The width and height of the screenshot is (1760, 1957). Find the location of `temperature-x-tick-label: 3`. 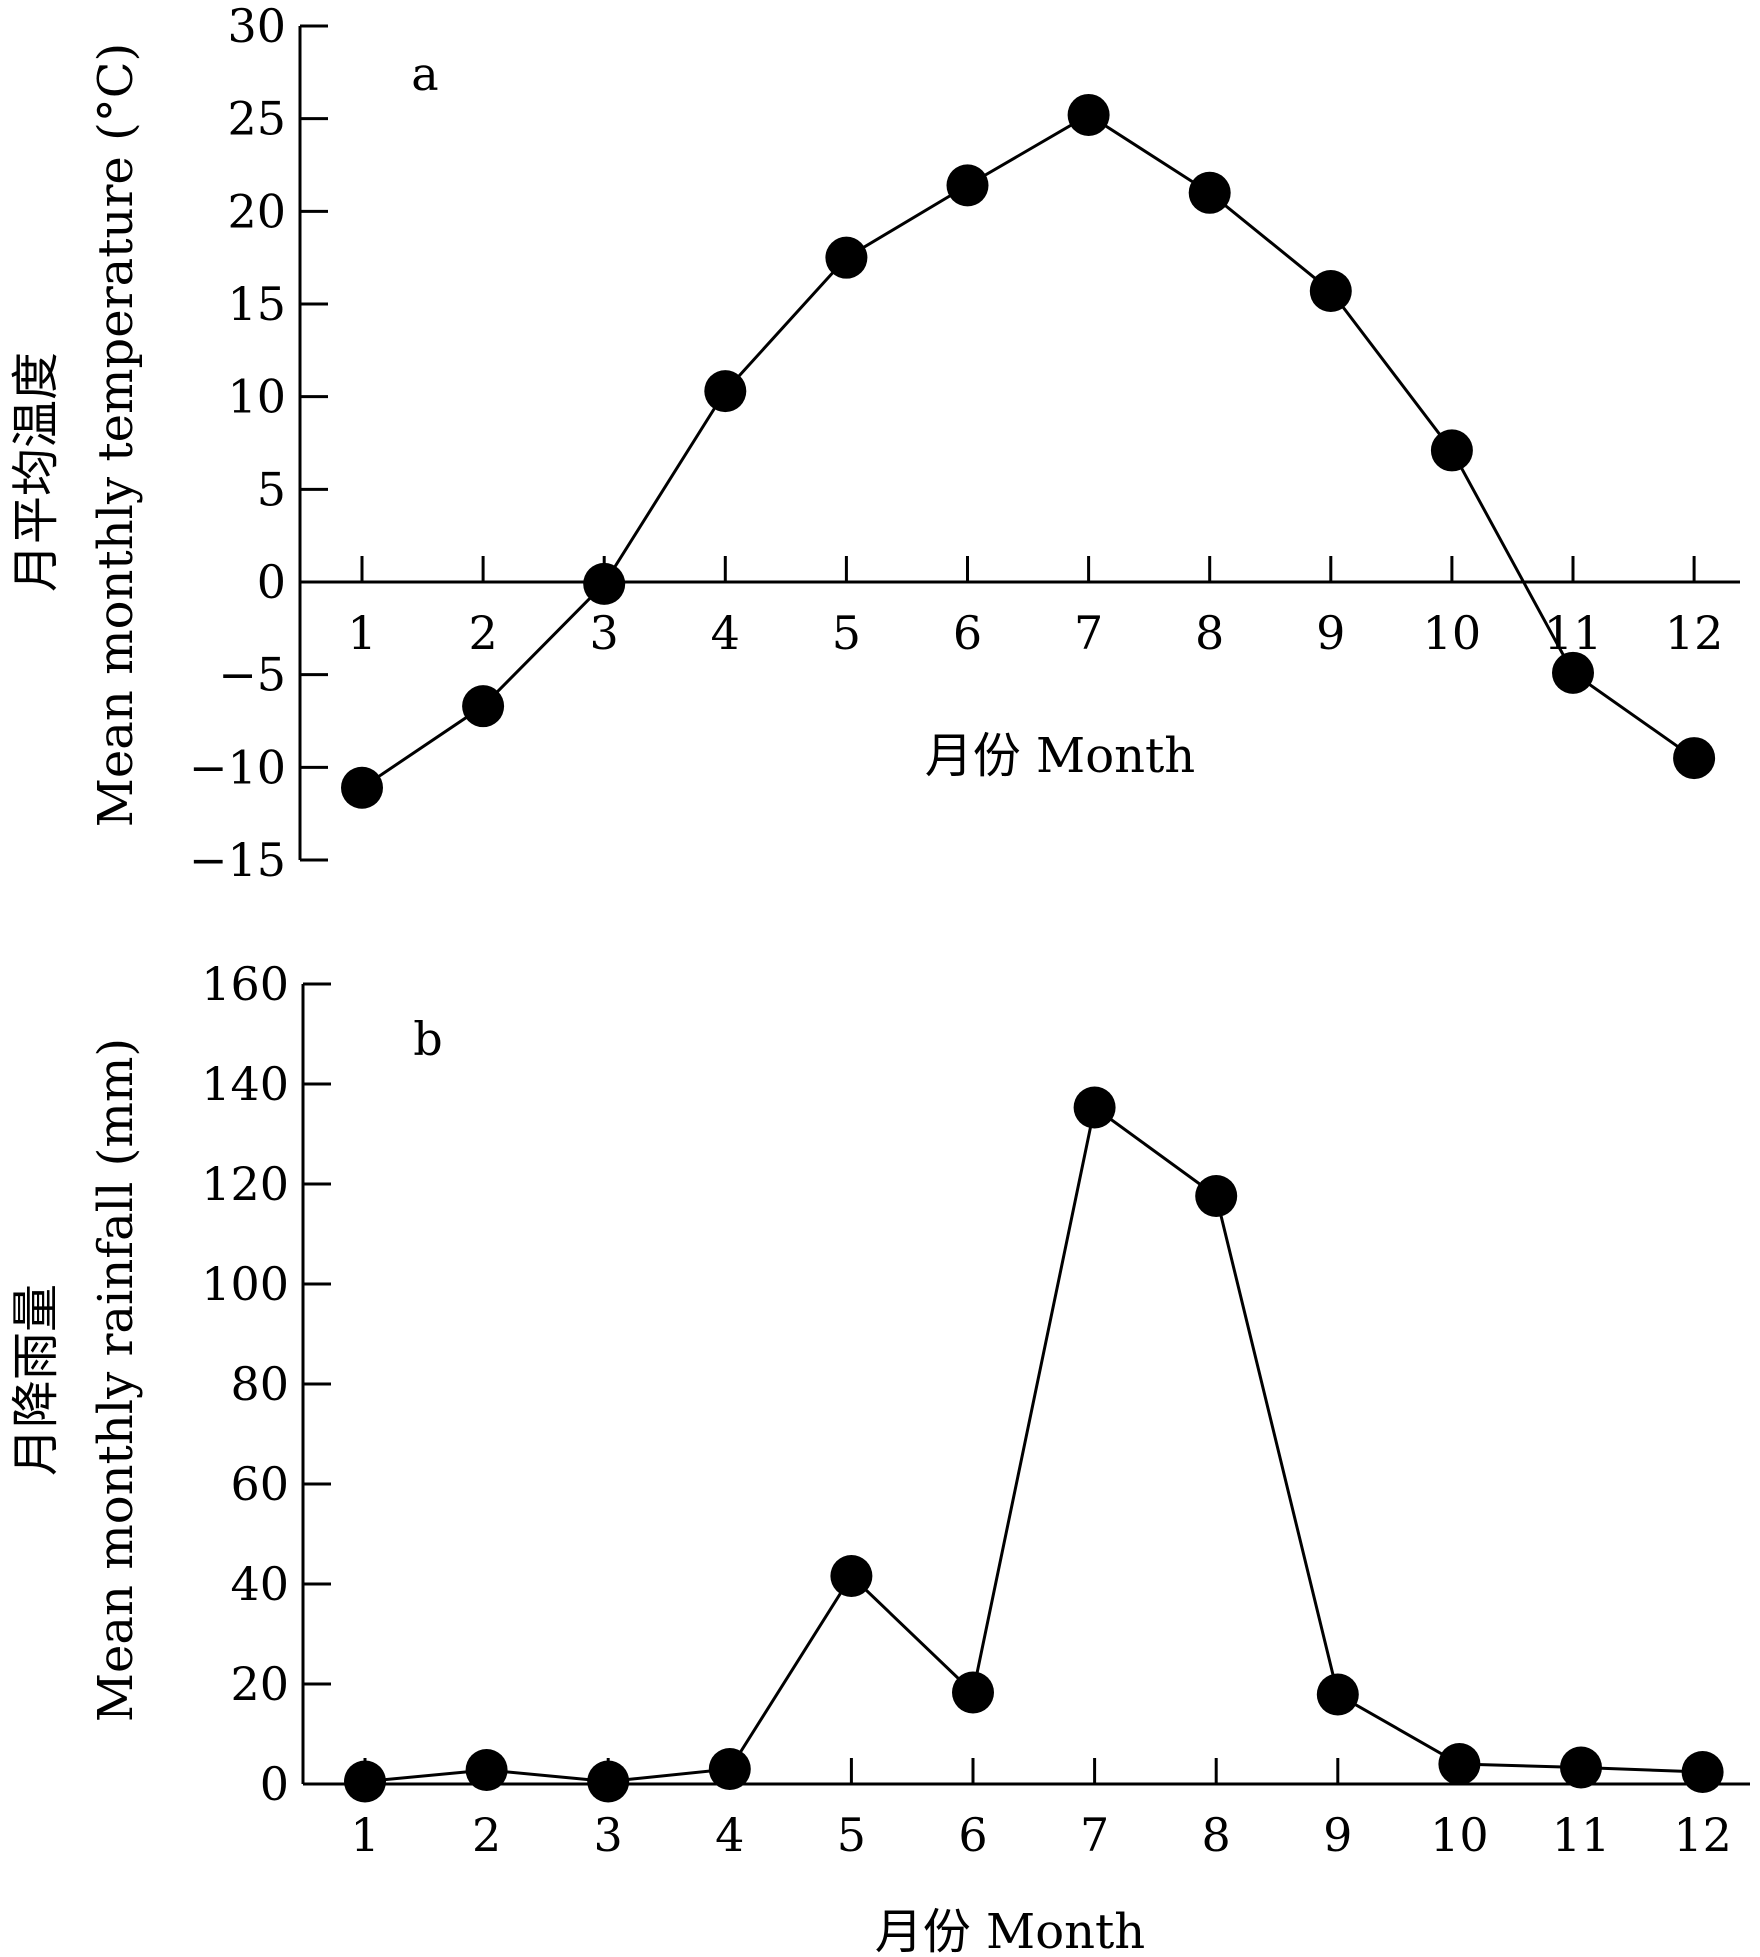

temperature-x-tick-label: 3 is located at coordinates (604, 633).